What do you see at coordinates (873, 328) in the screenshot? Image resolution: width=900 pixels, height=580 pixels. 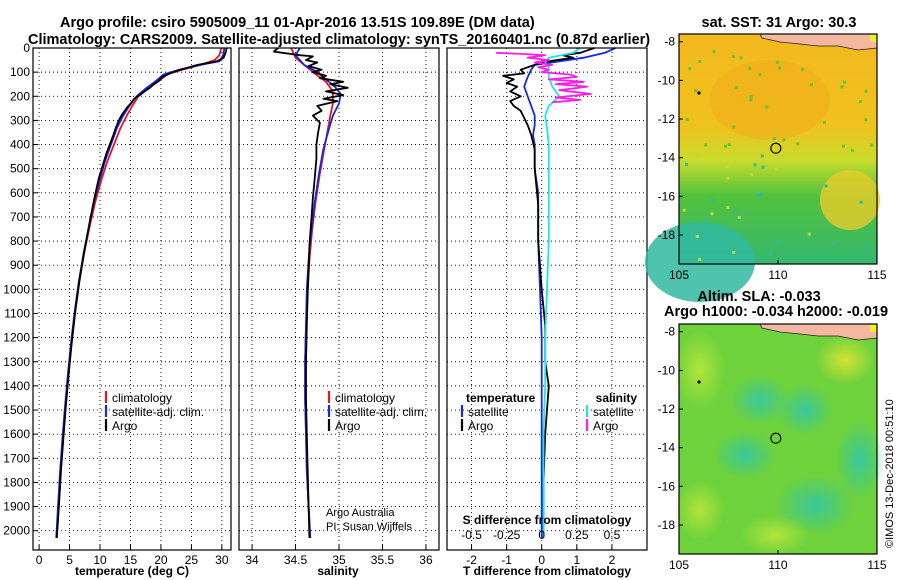 I see `sla-corner-patch` at bounding box center [873, 328].